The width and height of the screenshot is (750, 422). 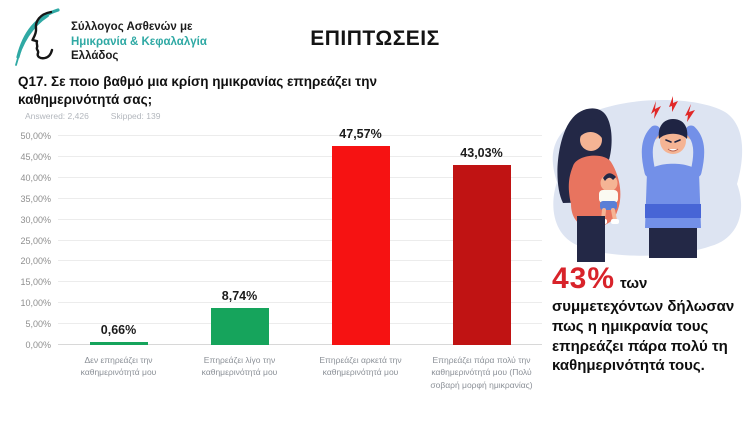 What do you see at coordinates (35, 219) in the screenshot?
I see `y-tick-label: 30,00%` at bounding box center [35, 219].